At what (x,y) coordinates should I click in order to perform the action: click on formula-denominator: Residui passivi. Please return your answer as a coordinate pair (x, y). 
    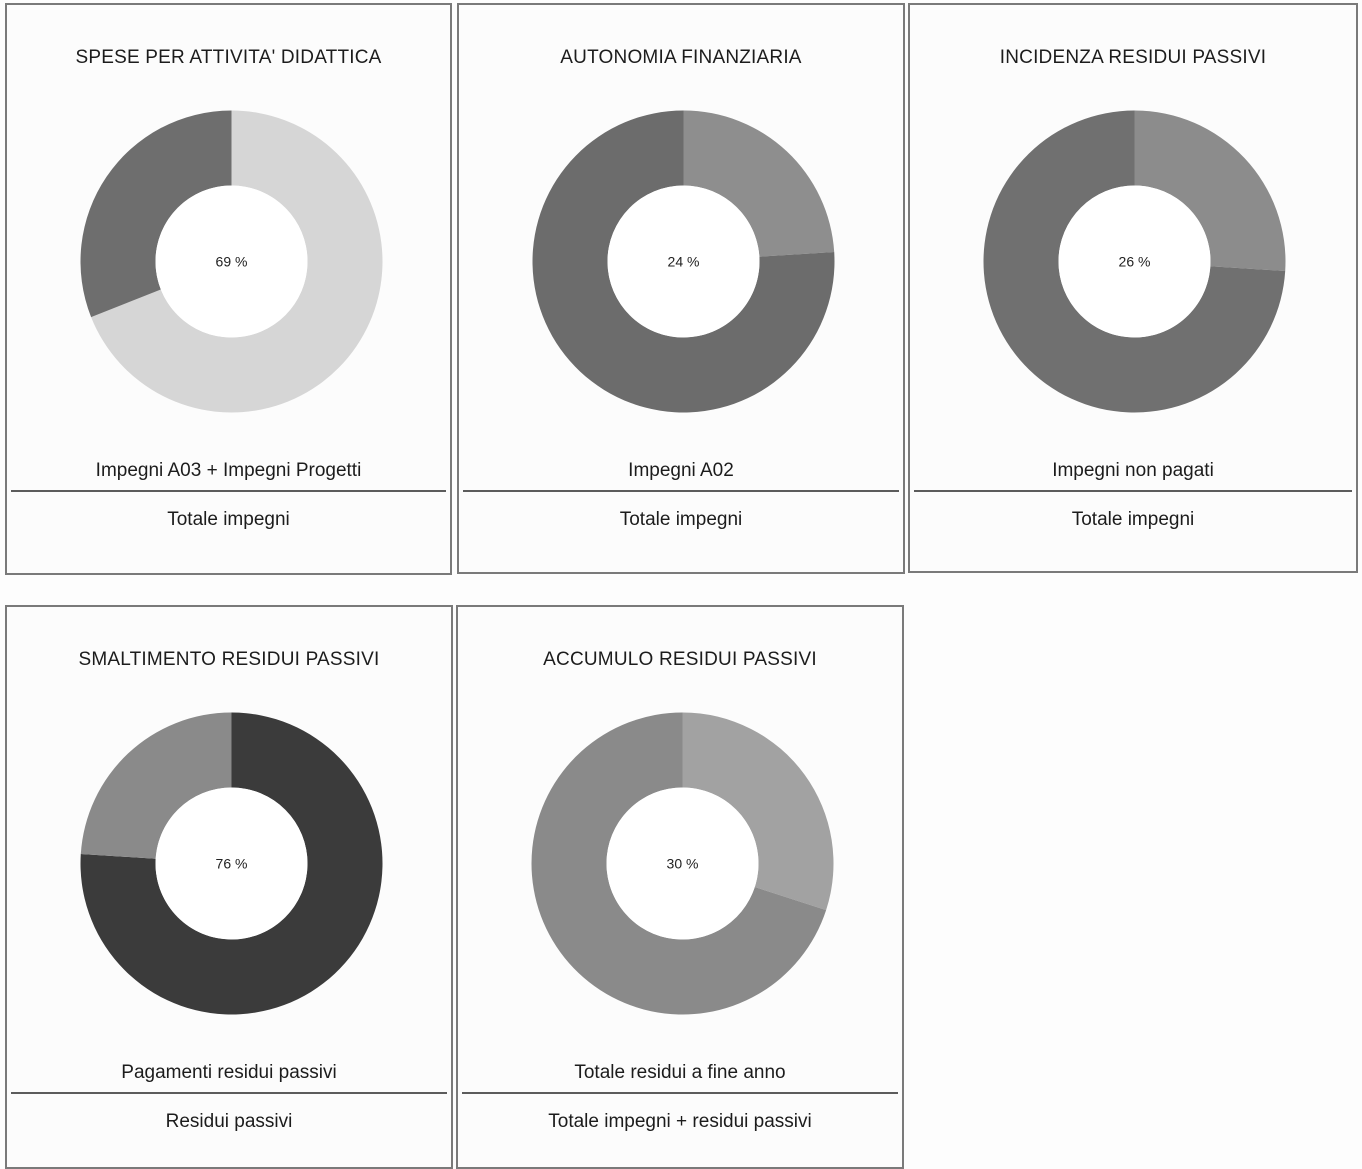
    Looking at the image, I should click on (229, 1121).